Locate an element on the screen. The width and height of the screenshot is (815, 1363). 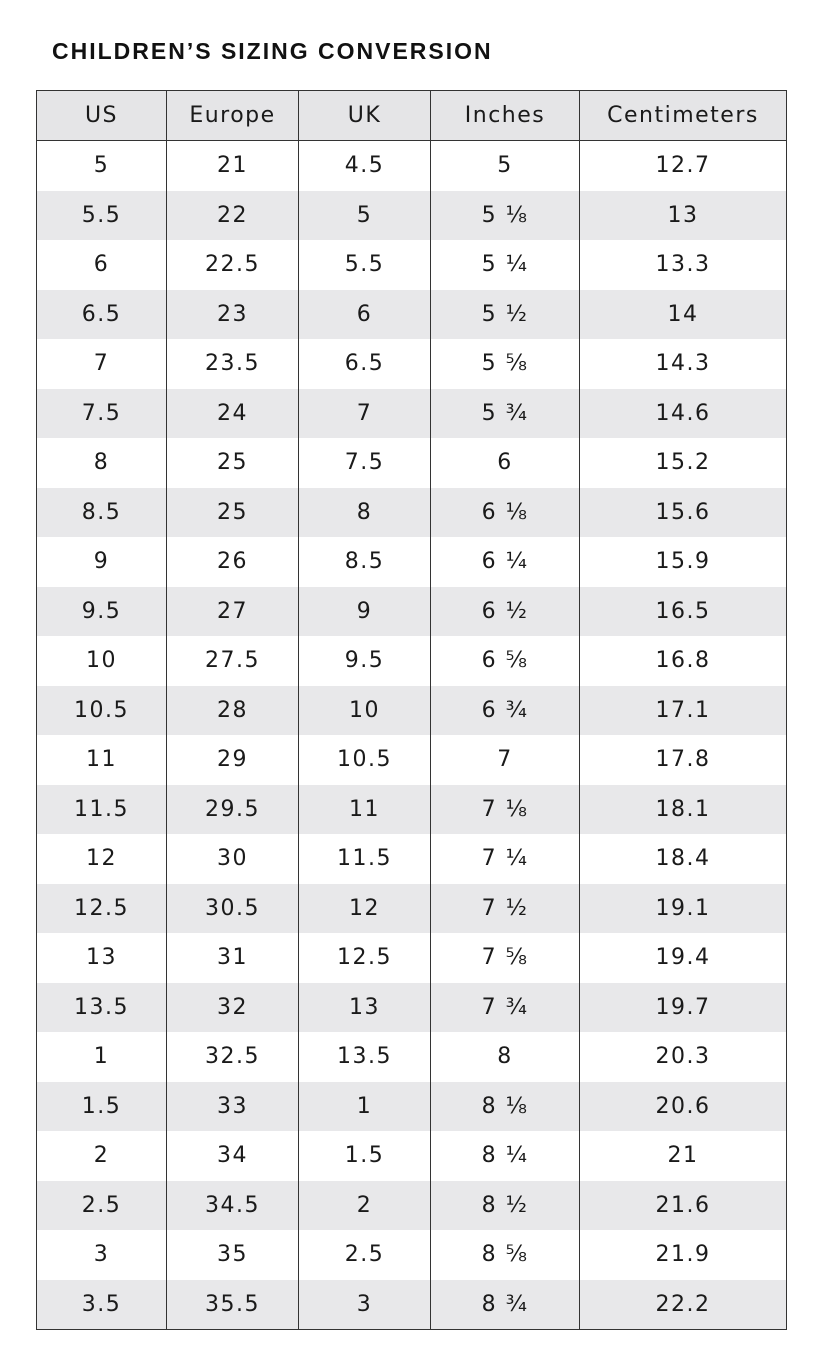
table-cell: 7 ¾ is located at coordinates (505, 1007).